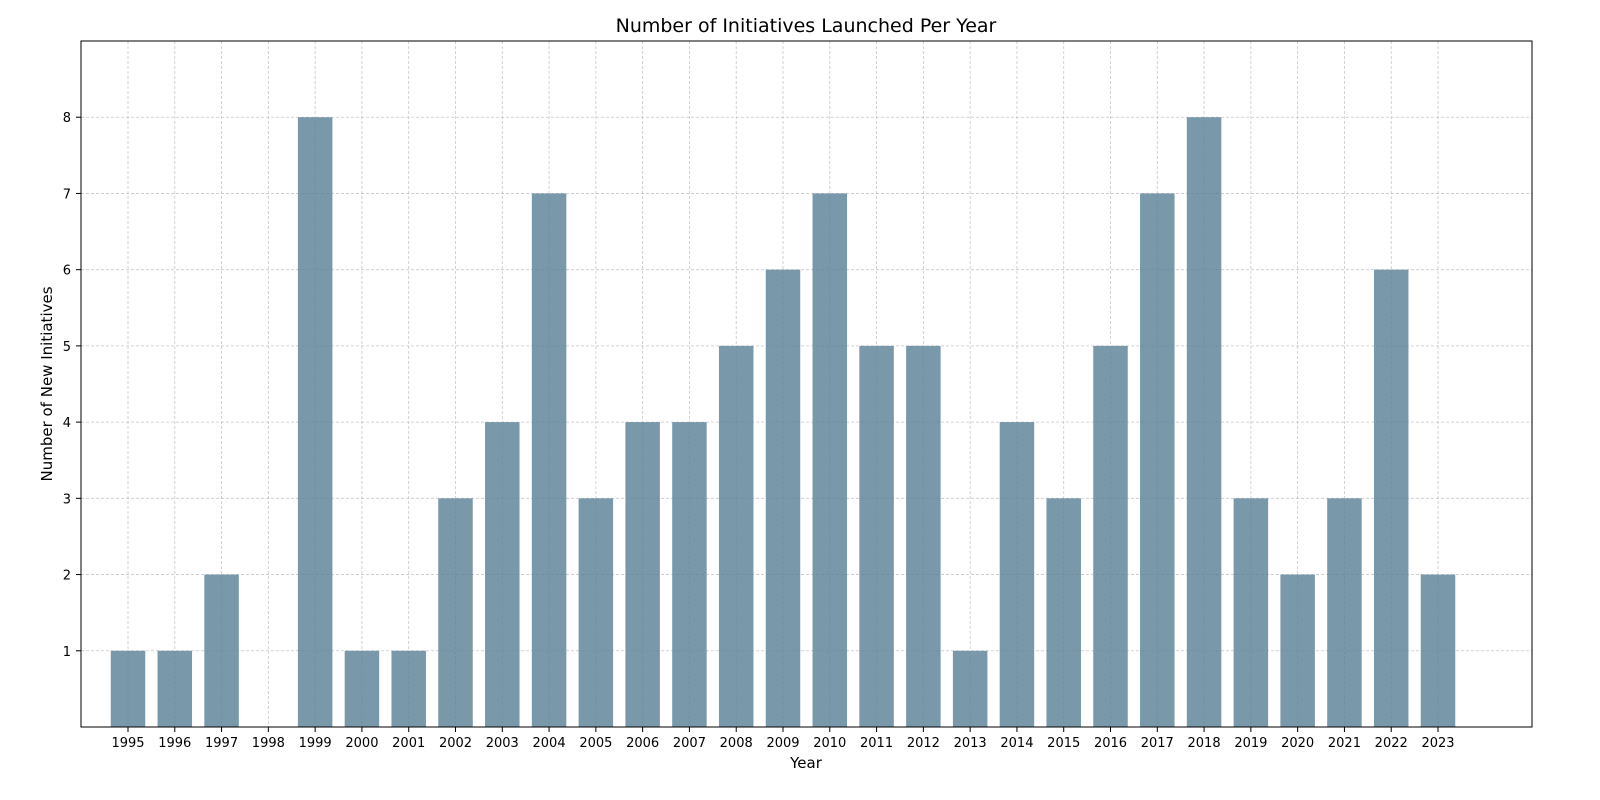 The image size is (1600, 800). What do you see at coordinates (689, 743) in the screenshot?
I see `x-tick-label: 2007` at bounding box center [689, 743].